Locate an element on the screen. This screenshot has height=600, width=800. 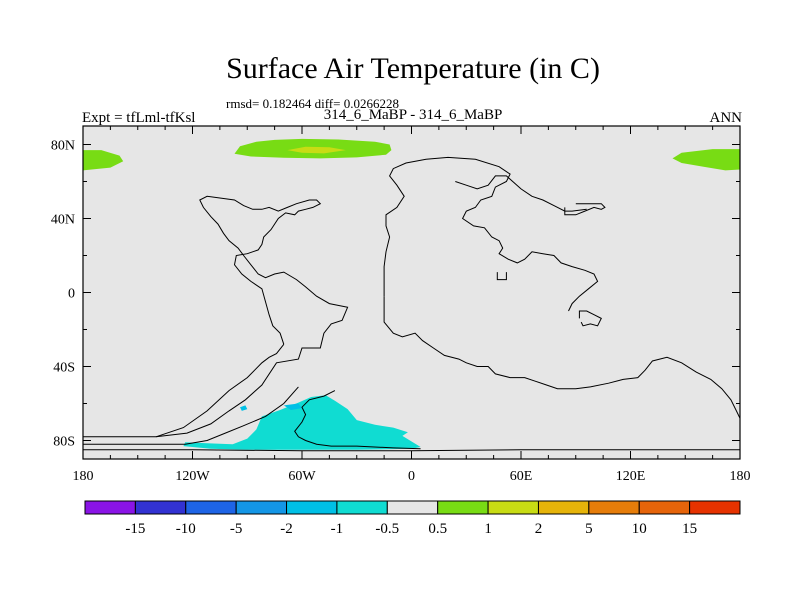
x-tick-label: 0 is located at coordinates (411, 476).